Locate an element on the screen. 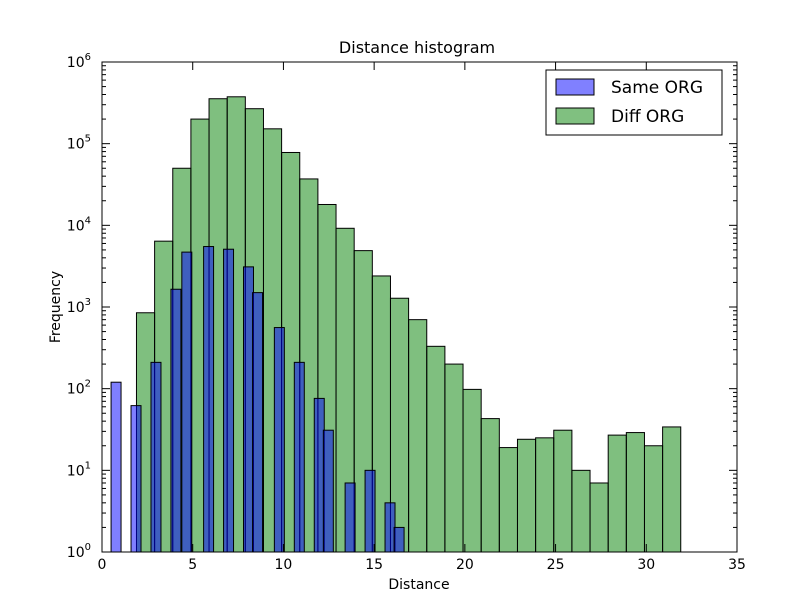 This screenshot has height=612, width=812. x-tick-label: 5 is located at coordinates (192, 565).